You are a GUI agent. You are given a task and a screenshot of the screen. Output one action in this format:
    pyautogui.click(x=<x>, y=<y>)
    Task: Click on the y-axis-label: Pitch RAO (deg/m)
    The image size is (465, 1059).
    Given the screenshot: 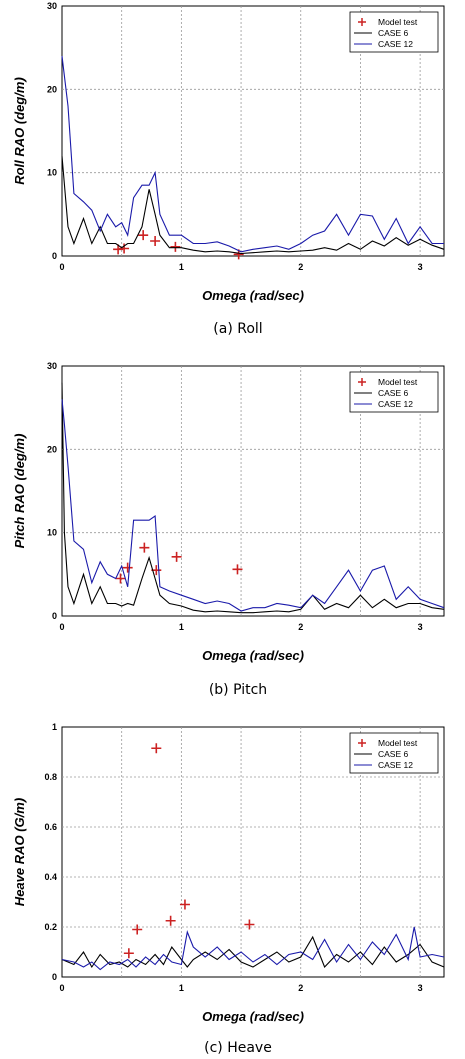 What is the action you would take?
    pyautogui.click(x=19, y=491)
    